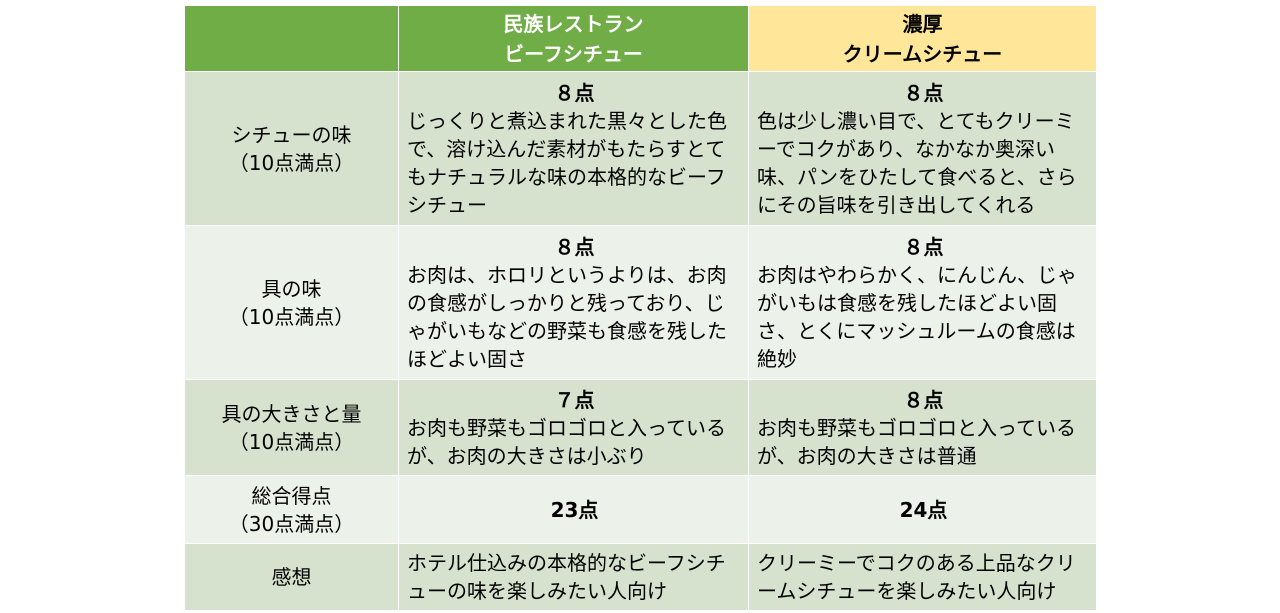  I want to click on cream-stew-total-score: 24点, so click(923, 509).